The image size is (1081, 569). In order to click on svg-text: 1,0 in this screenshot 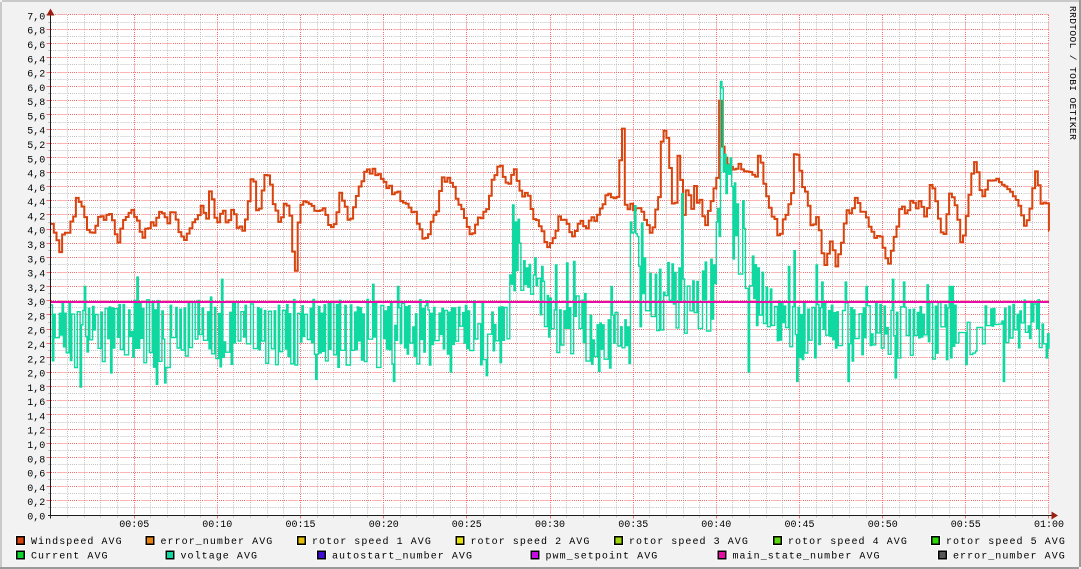, I will do `click(36, 446)`.